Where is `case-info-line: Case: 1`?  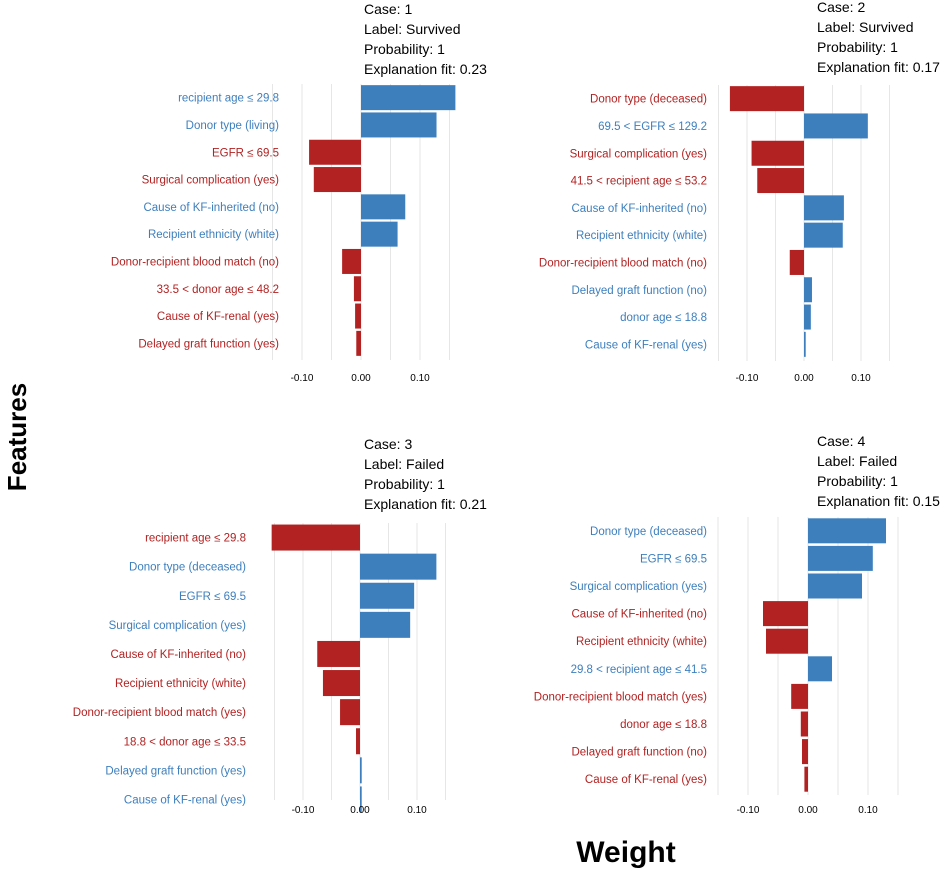
case-info-line: Case: 1 is located at coordinates (388, 9).